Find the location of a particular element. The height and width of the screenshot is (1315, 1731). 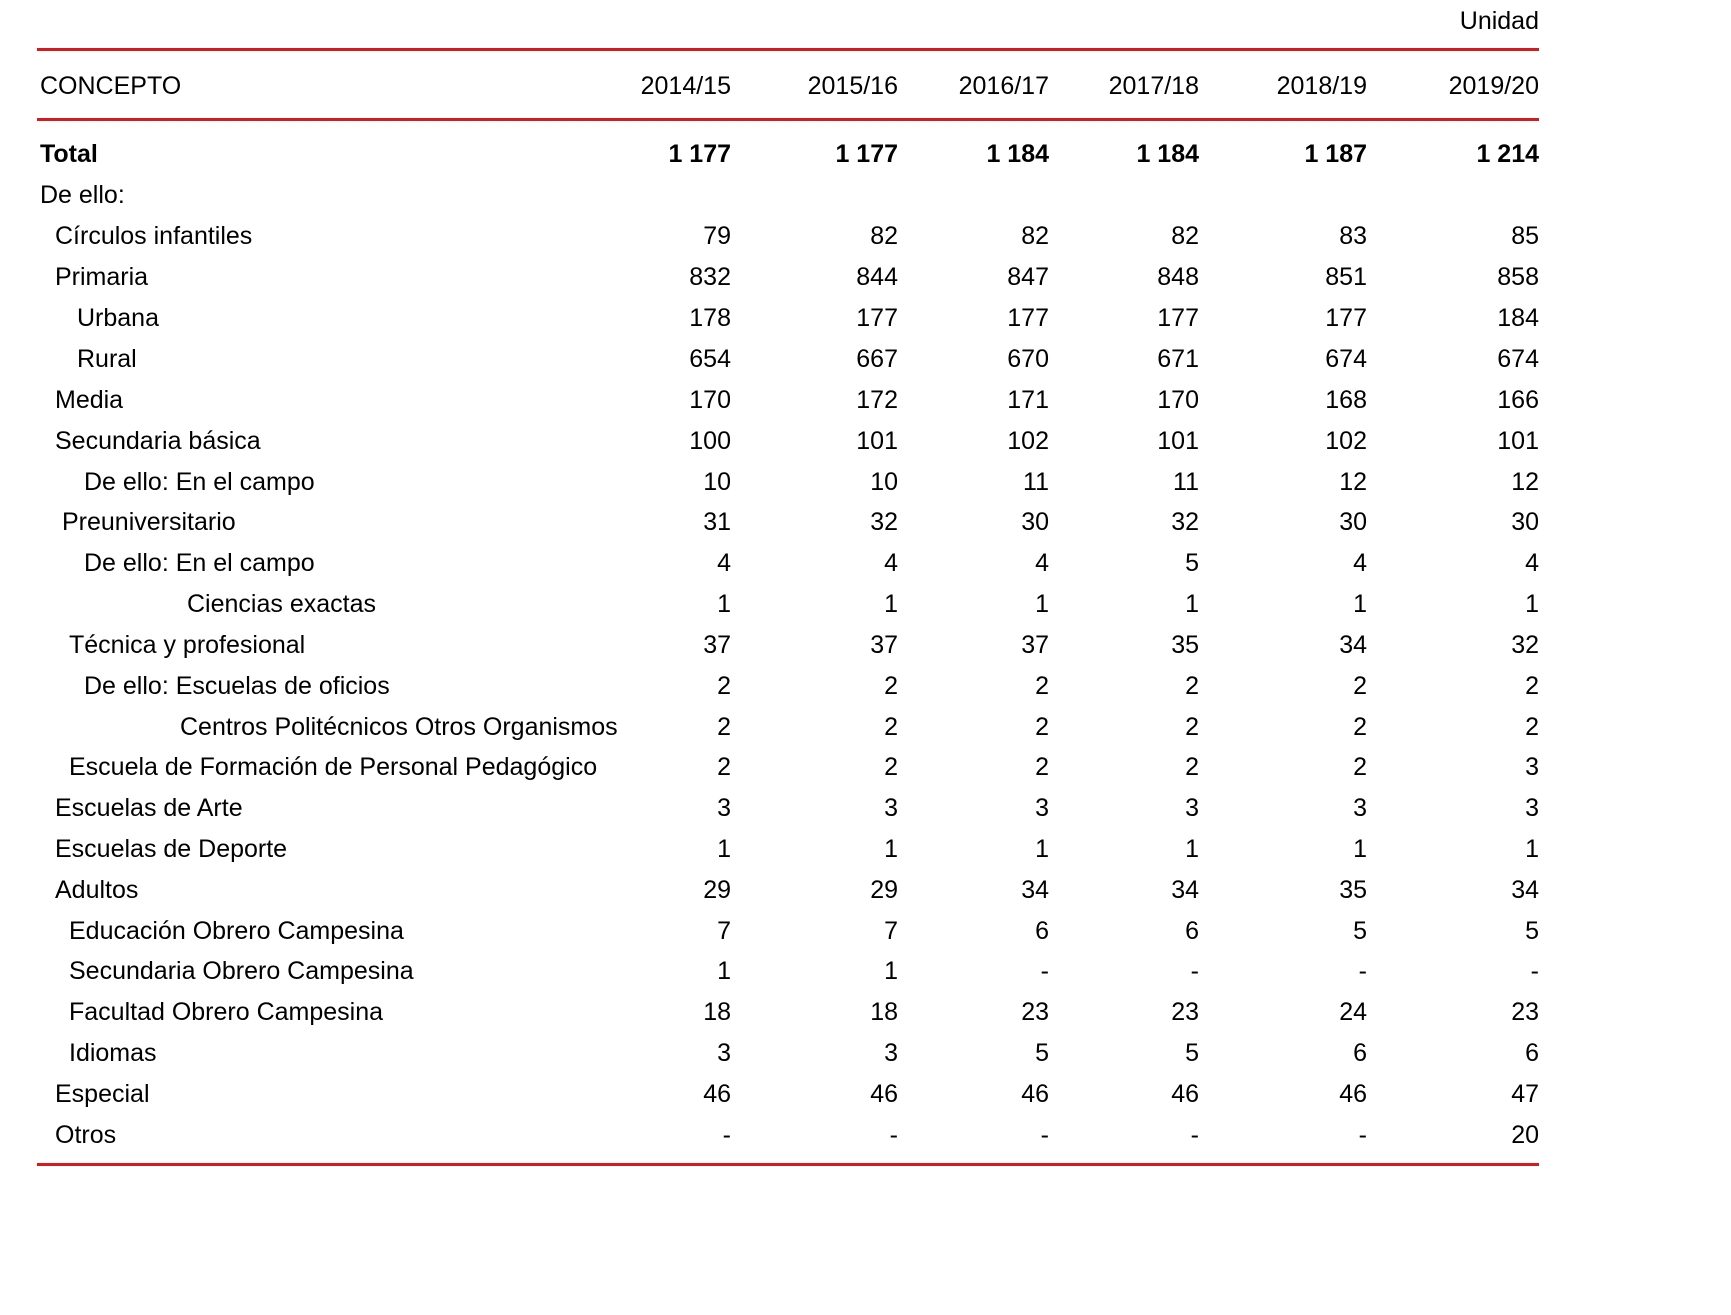

row-concept: Escuelas de Deporte is located at coordinates (171, 849).